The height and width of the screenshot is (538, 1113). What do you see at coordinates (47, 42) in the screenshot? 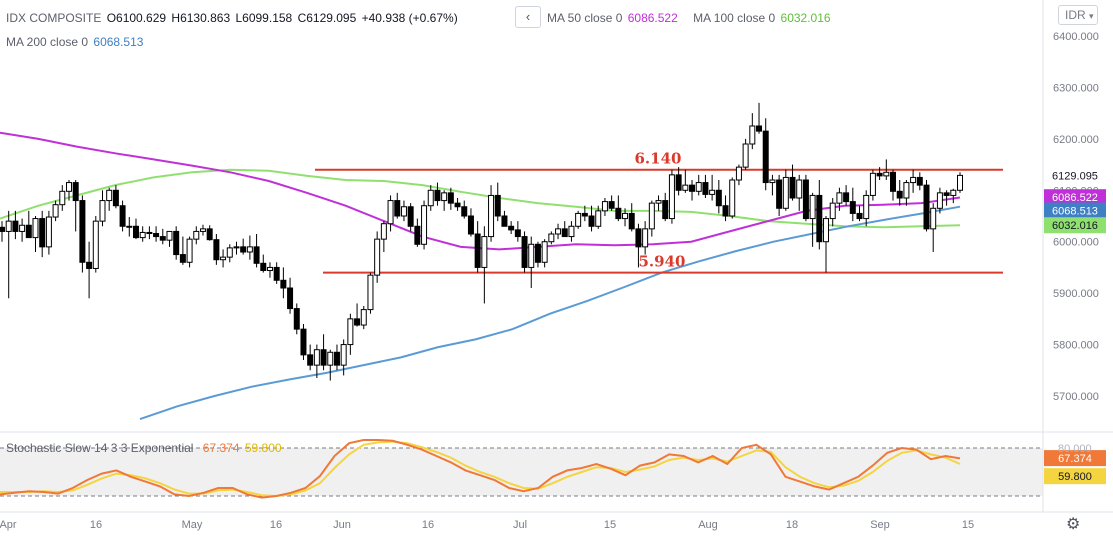
I see `ma200-label: MA 200 close 0` at bounding box center [47, 42].